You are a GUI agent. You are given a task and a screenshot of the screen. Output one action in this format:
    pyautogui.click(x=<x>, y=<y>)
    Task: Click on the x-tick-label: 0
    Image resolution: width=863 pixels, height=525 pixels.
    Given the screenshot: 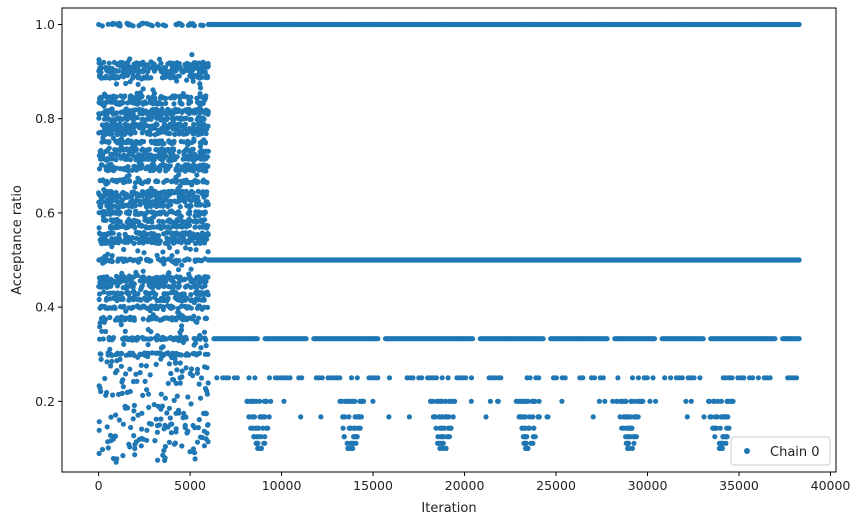 What is the action you would take?
    pyautogui.click(x=99, y=485)
    